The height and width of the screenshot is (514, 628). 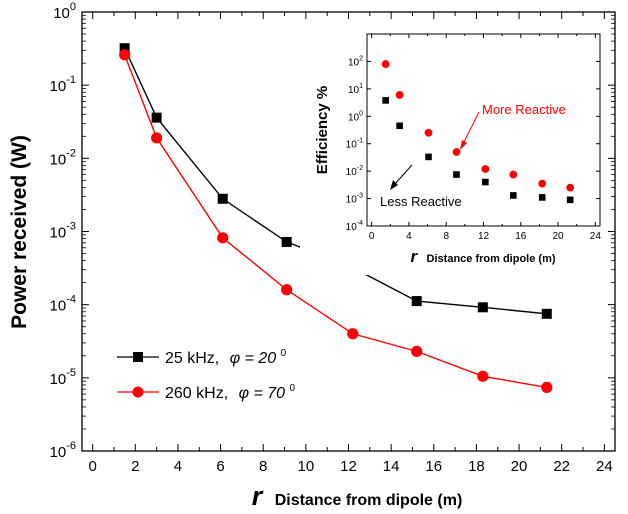 What do you see at coordinates (355, 61) in the screenshot?
I see `y-tick-label: 10²` at bounding box center [355, 61].